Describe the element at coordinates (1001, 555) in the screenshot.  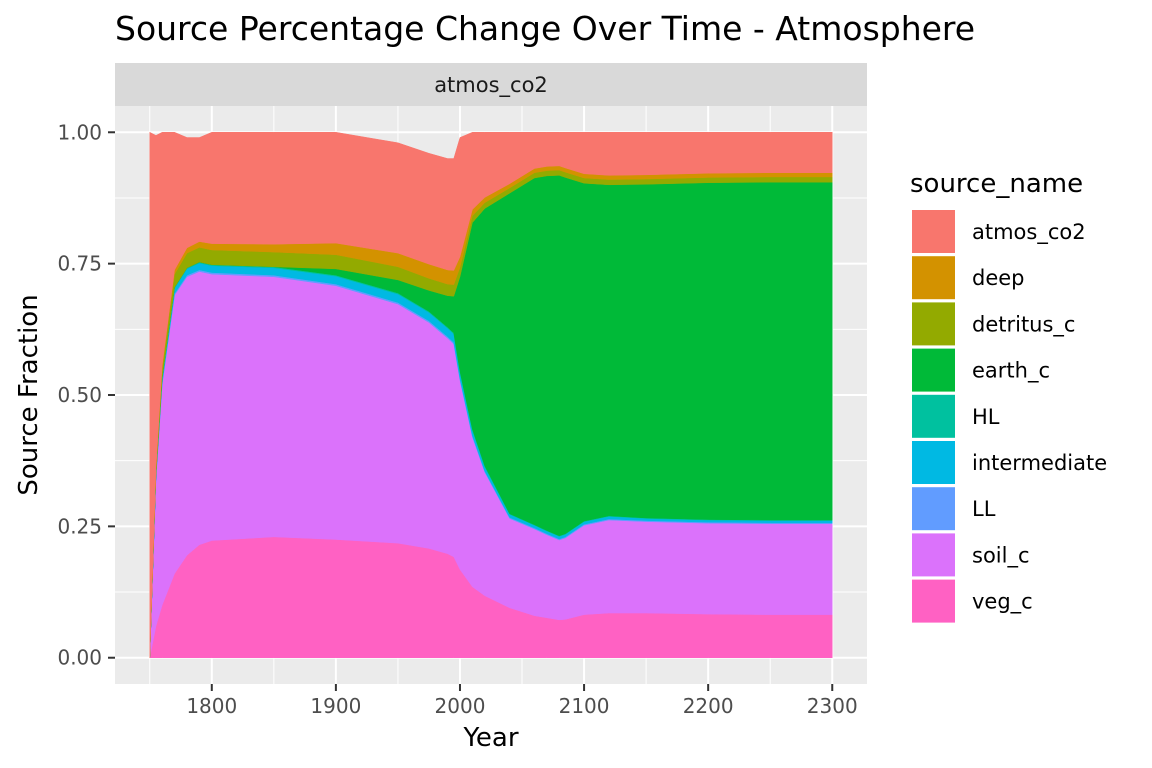
I see `legend-label-soil-c: soil_c` at that location.